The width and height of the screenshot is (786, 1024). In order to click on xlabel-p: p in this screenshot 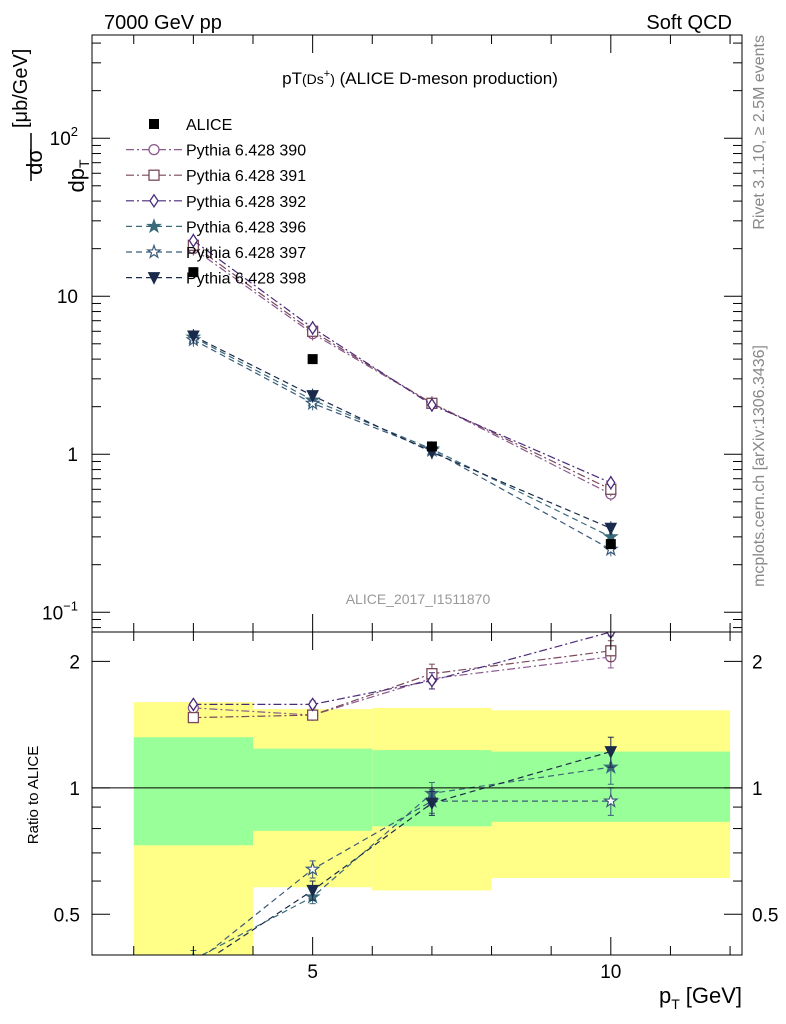, I will do `click(665, 995)`.